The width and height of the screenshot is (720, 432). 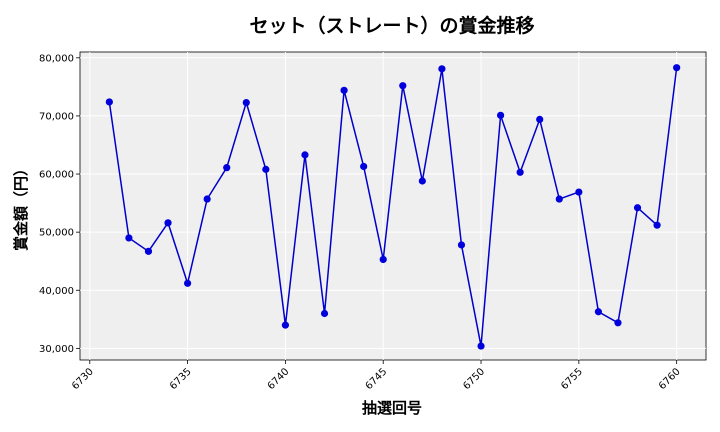 What do you see at coordinates (56, 233) in the screenshot?
I see `y-tick-label: 50,000` at bounding box center [56, 233].